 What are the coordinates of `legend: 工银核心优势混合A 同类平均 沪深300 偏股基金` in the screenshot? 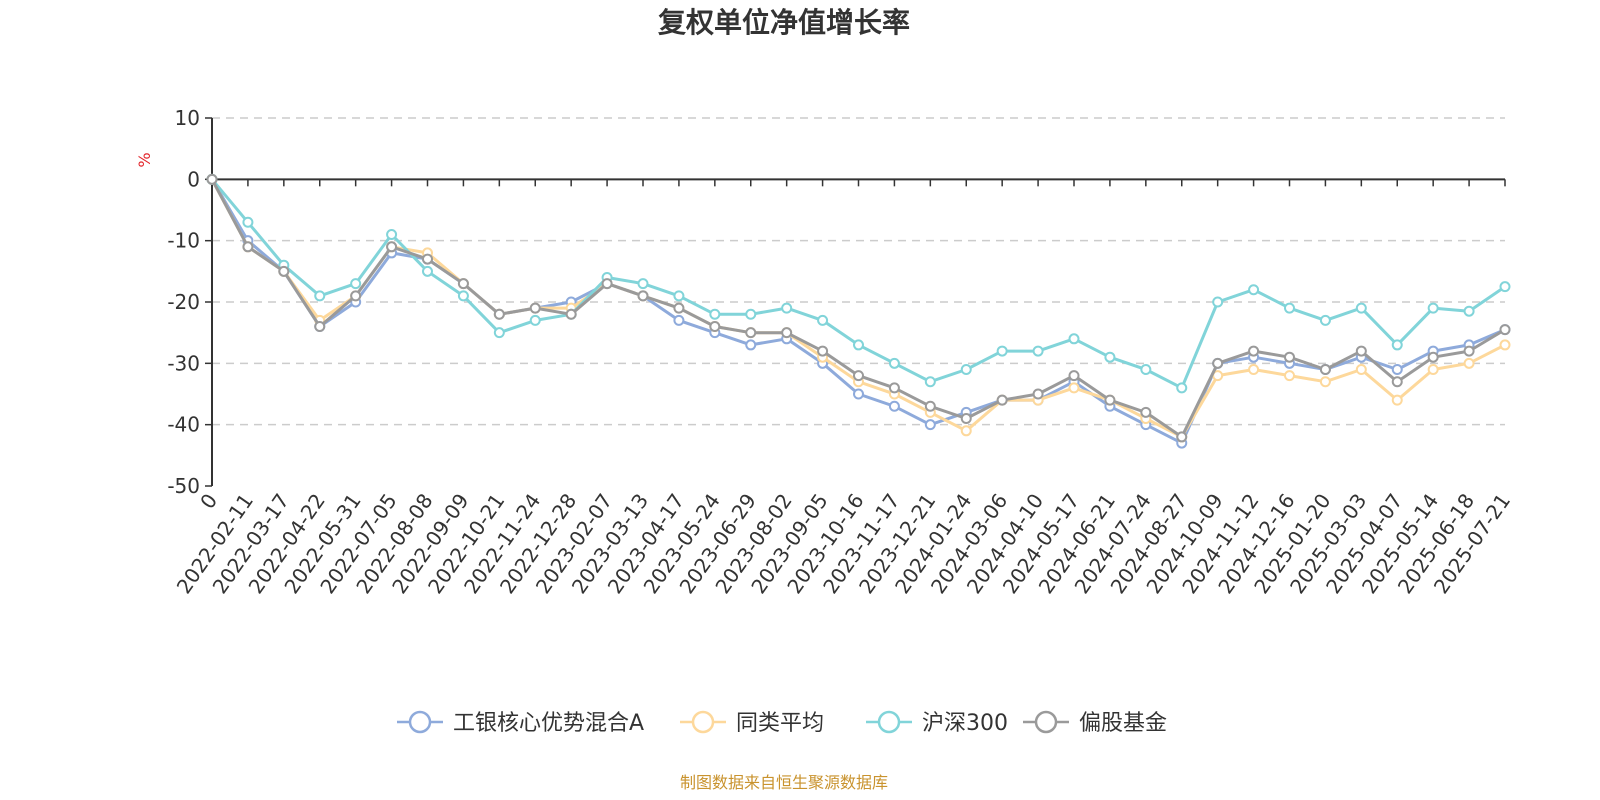 It's located at (782, 723).